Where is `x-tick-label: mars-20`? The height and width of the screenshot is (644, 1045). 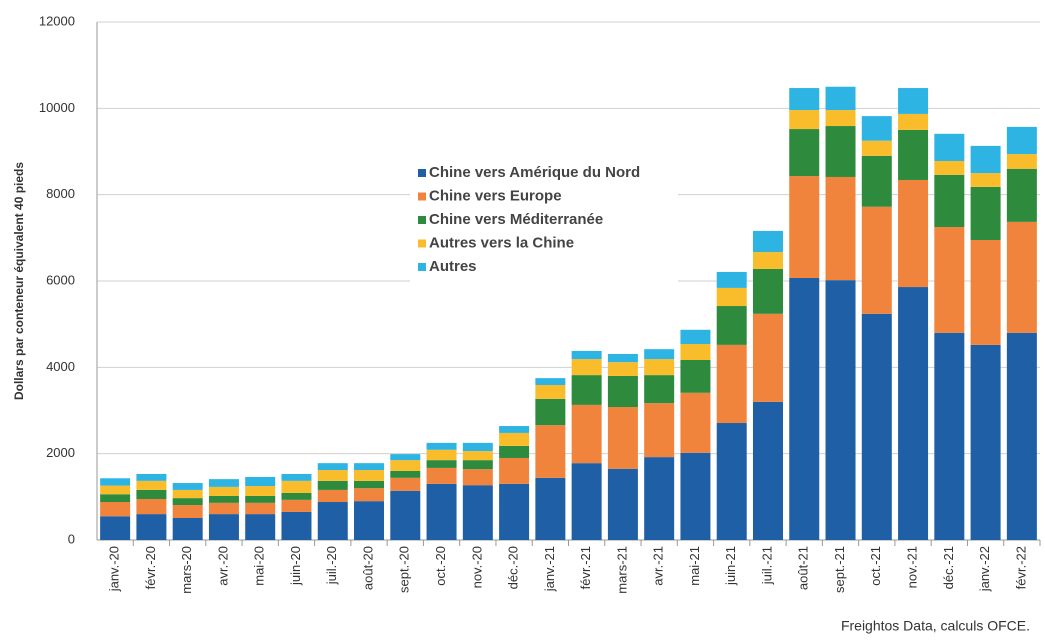 x-tick-label: mars-20 is located at coordinates (186, 570).